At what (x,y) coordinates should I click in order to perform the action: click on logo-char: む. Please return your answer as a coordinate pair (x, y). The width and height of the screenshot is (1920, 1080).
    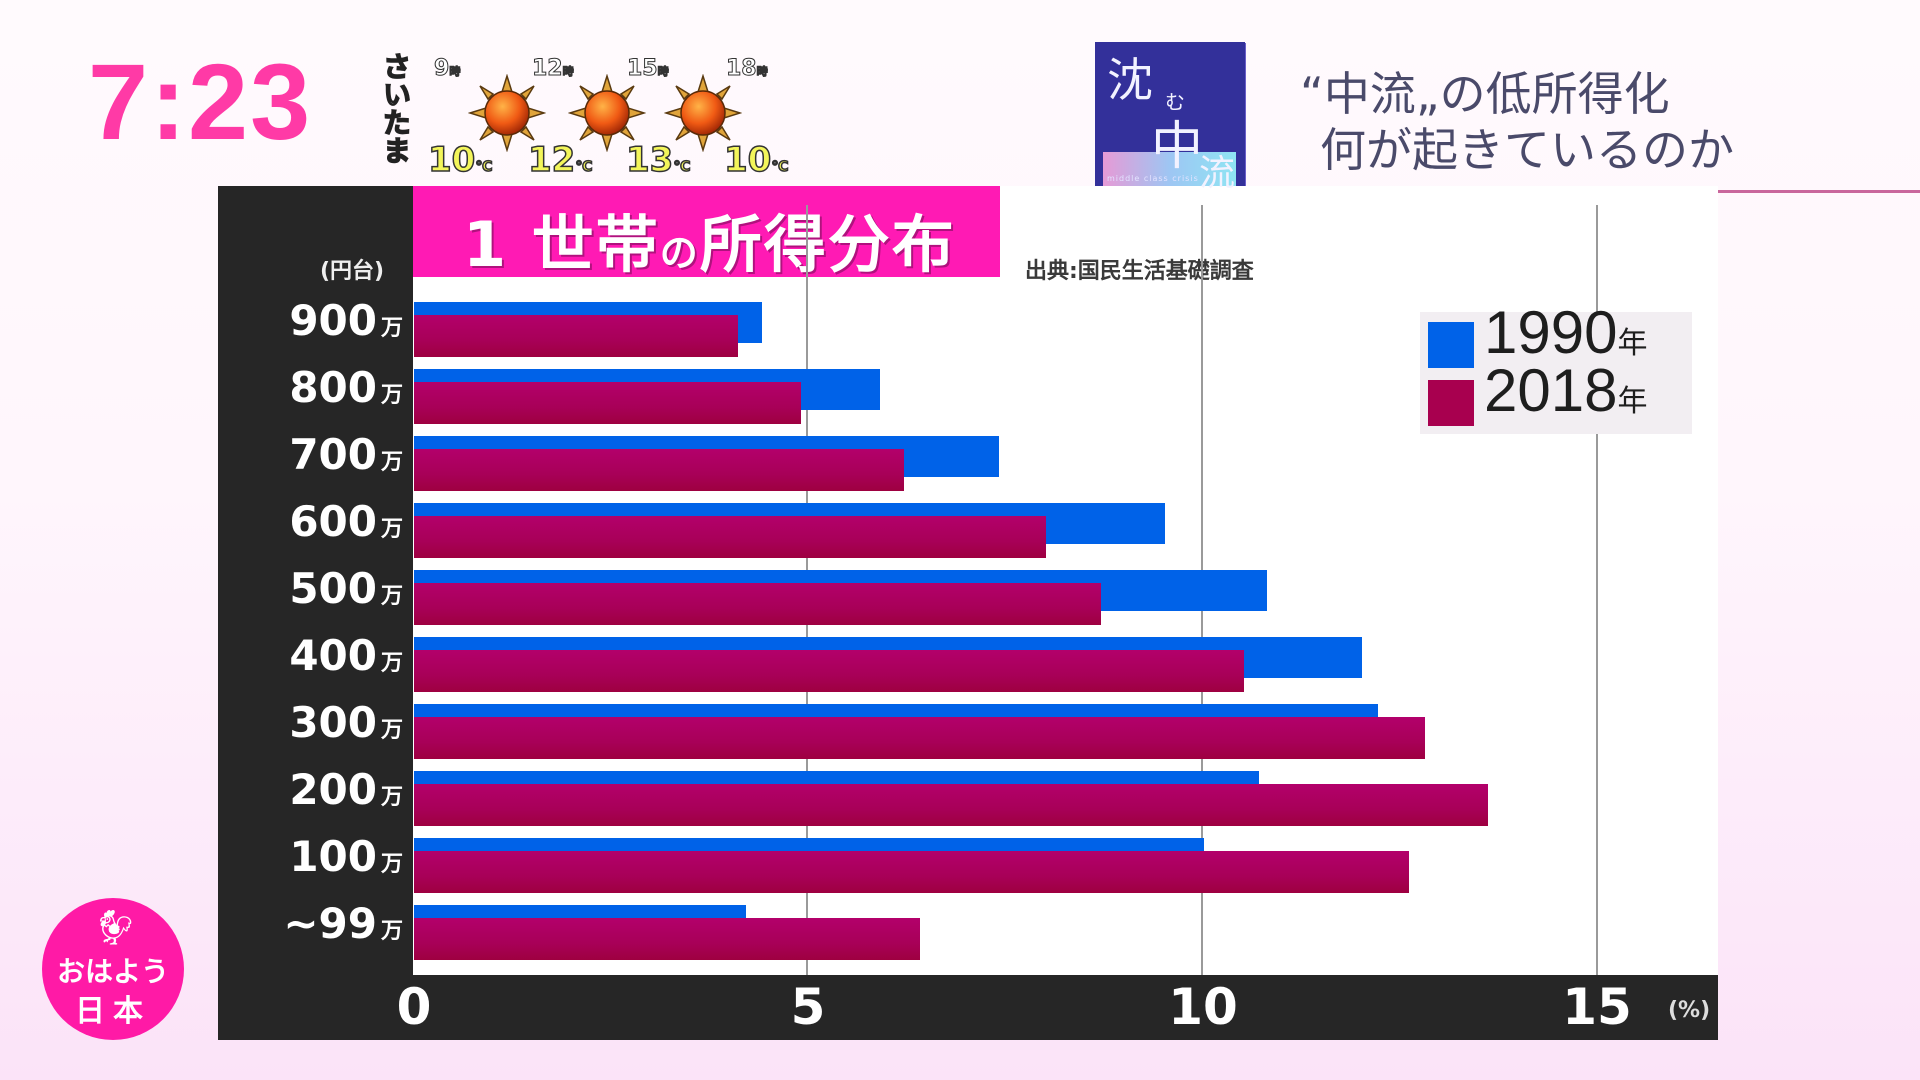
    Looking at the image, I should click on (1175, 102).